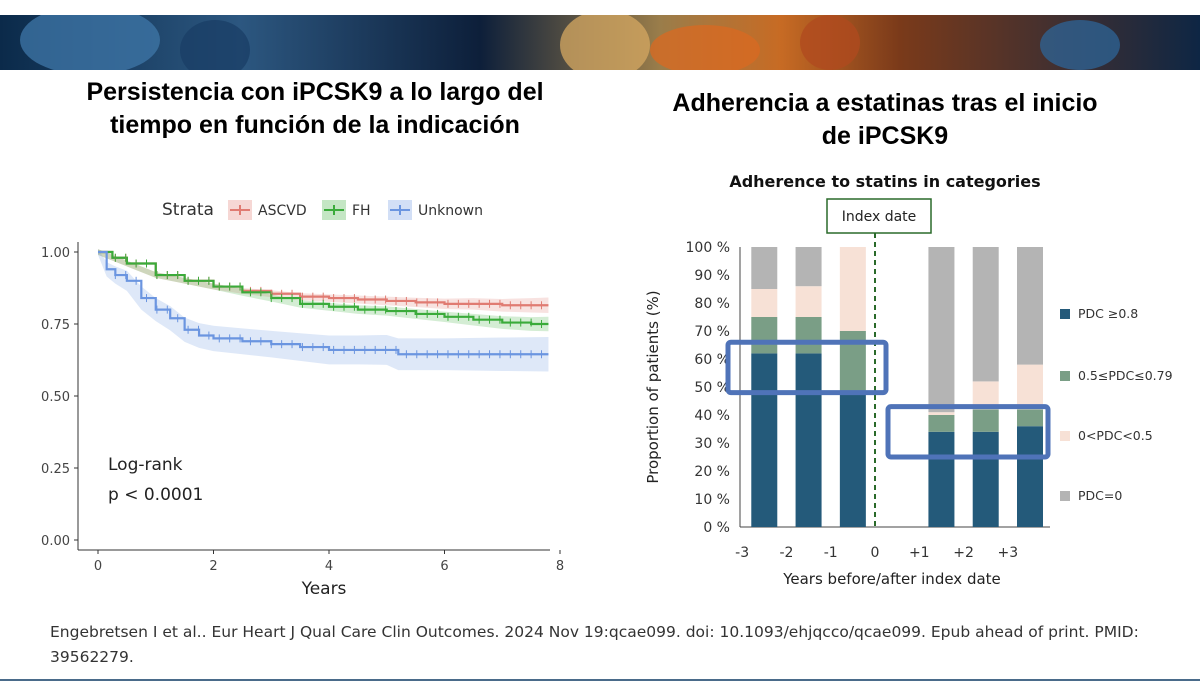 Image resolution: width=1200 pixels, height=683 pixels. I want to click on y-tick-label: 70 %, so click(712, 332).